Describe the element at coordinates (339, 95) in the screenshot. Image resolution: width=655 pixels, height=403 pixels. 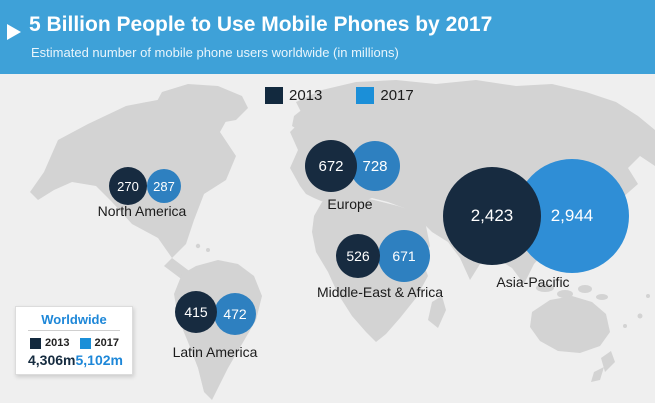
I see `chart-legend: 2013 2017` at that location.